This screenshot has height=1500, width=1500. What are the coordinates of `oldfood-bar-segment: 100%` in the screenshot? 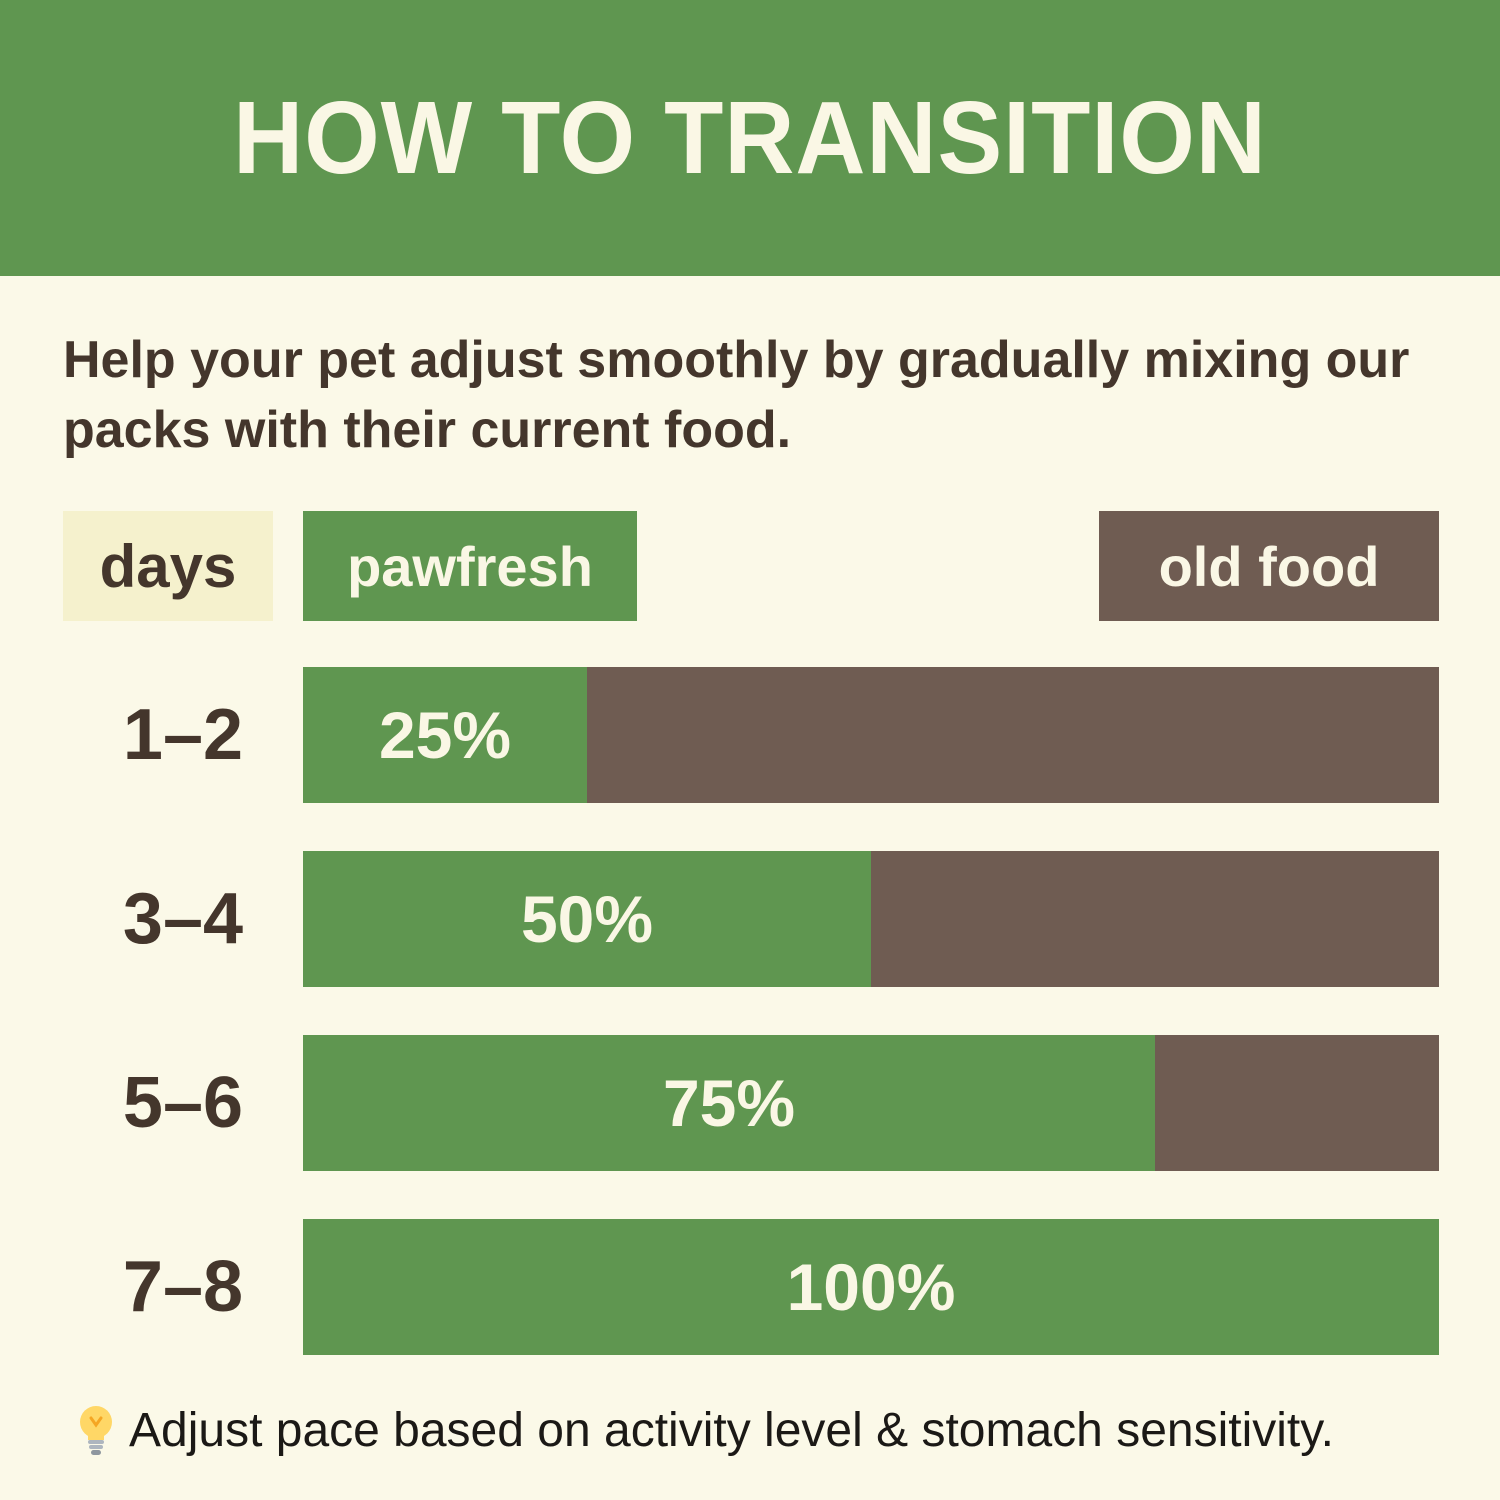 It's located at (871, 1287).